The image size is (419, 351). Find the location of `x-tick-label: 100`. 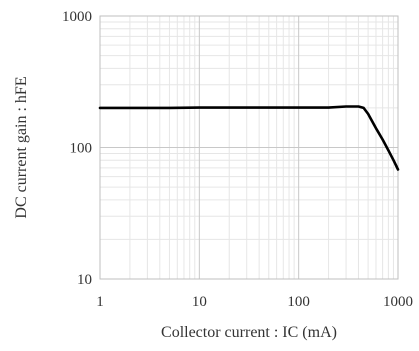

x-tick-label: 100 is located at coordinates (298, 302).